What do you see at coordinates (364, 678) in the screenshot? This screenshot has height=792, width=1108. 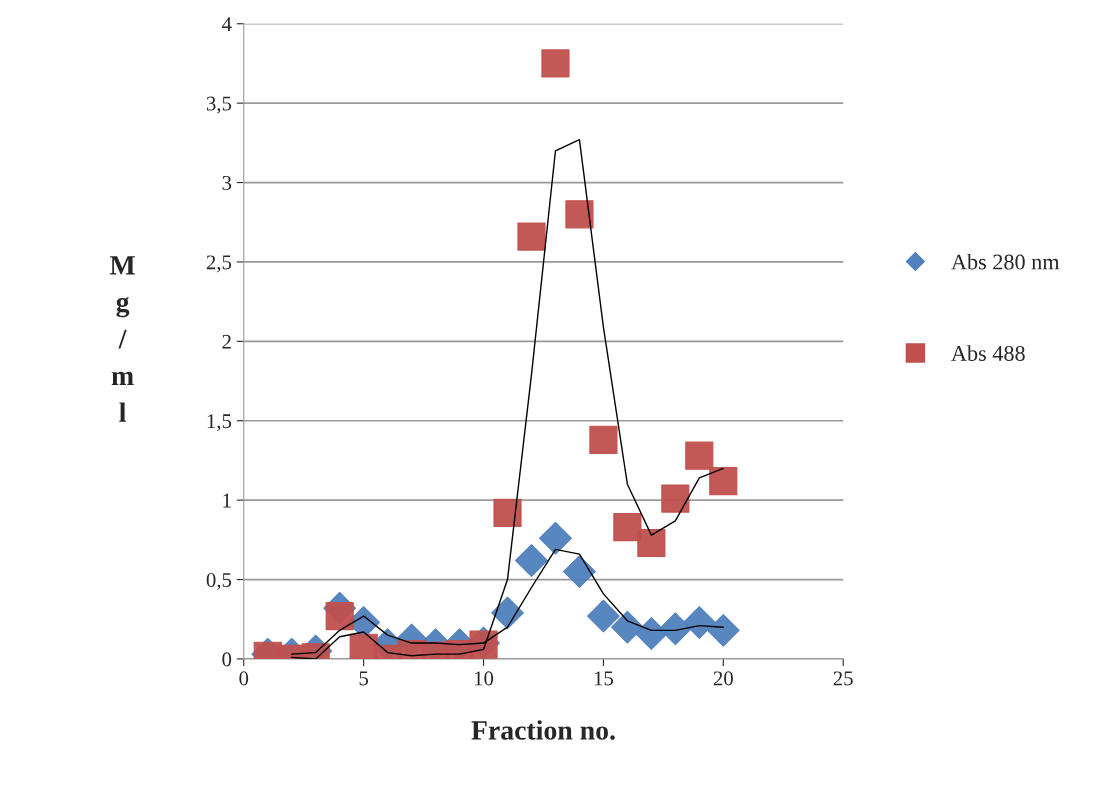 I see `x-tick-label: 5` at bounding box center [364, 678].